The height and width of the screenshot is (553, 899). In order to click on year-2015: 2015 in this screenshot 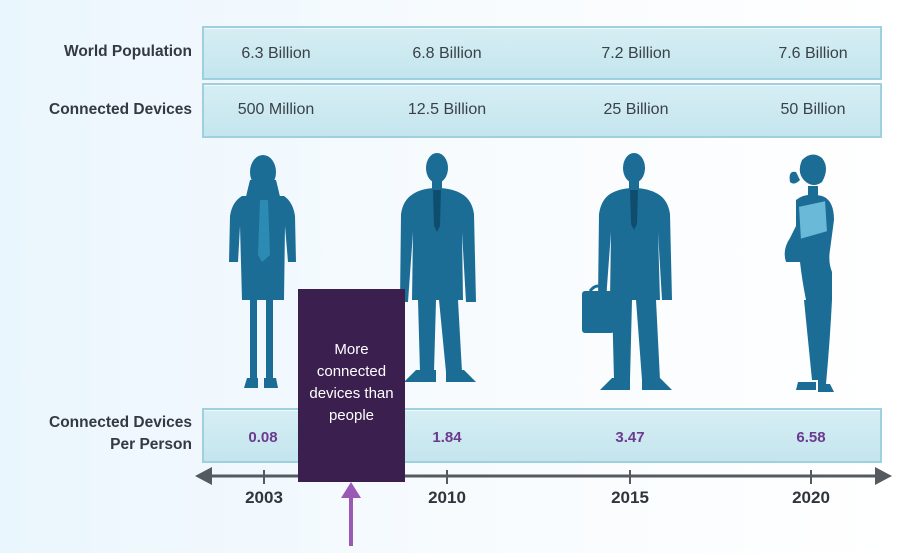, I will do `click(630, 497)`.